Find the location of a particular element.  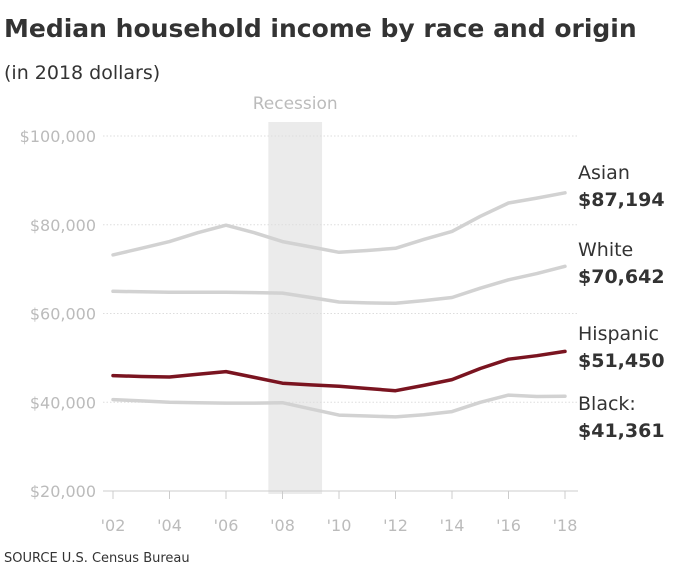

series-name-black: Black: is located at coordinates (607, 404).